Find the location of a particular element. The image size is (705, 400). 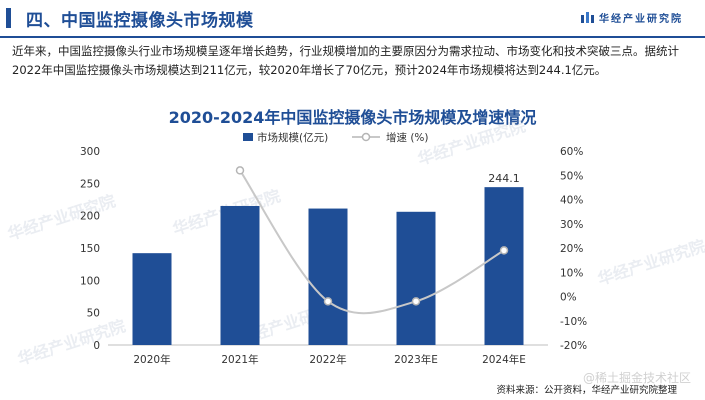

left-axis-tick-label: 300 is located at coordinates (90, 152).